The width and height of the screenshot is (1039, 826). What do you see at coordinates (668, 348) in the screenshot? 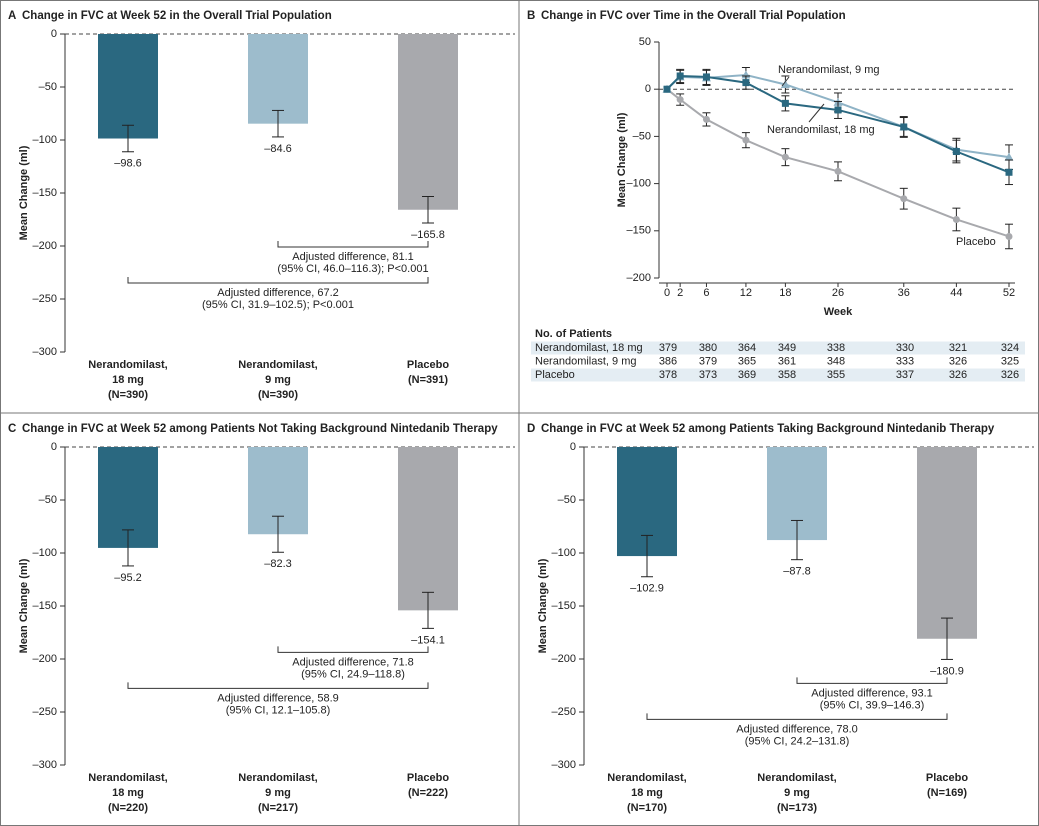
I see `patient-count: 379` at bounding box center [668, 348].